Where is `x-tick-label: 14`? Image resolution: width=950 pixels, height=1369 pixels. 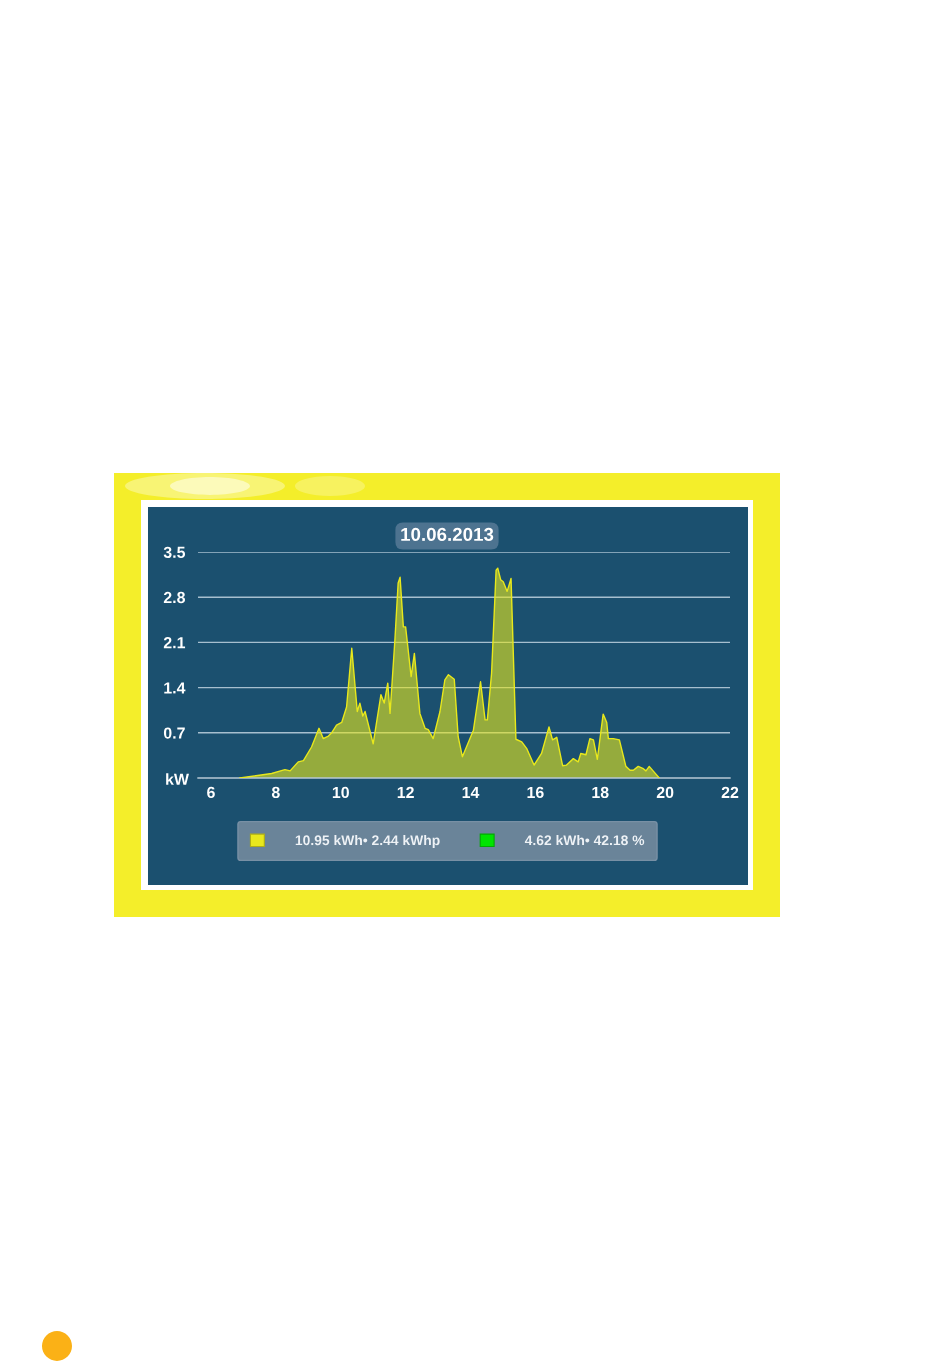 x-tick-label: 14 is located at coordinates (471, 792).